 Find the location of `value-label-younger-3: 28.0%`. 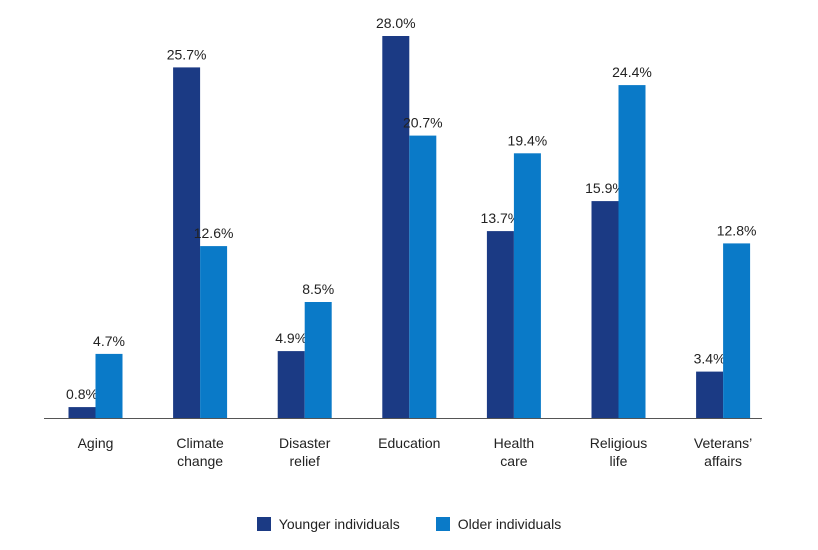

value-label-younger-3: 28.0% is located at coordinates (396, 23).